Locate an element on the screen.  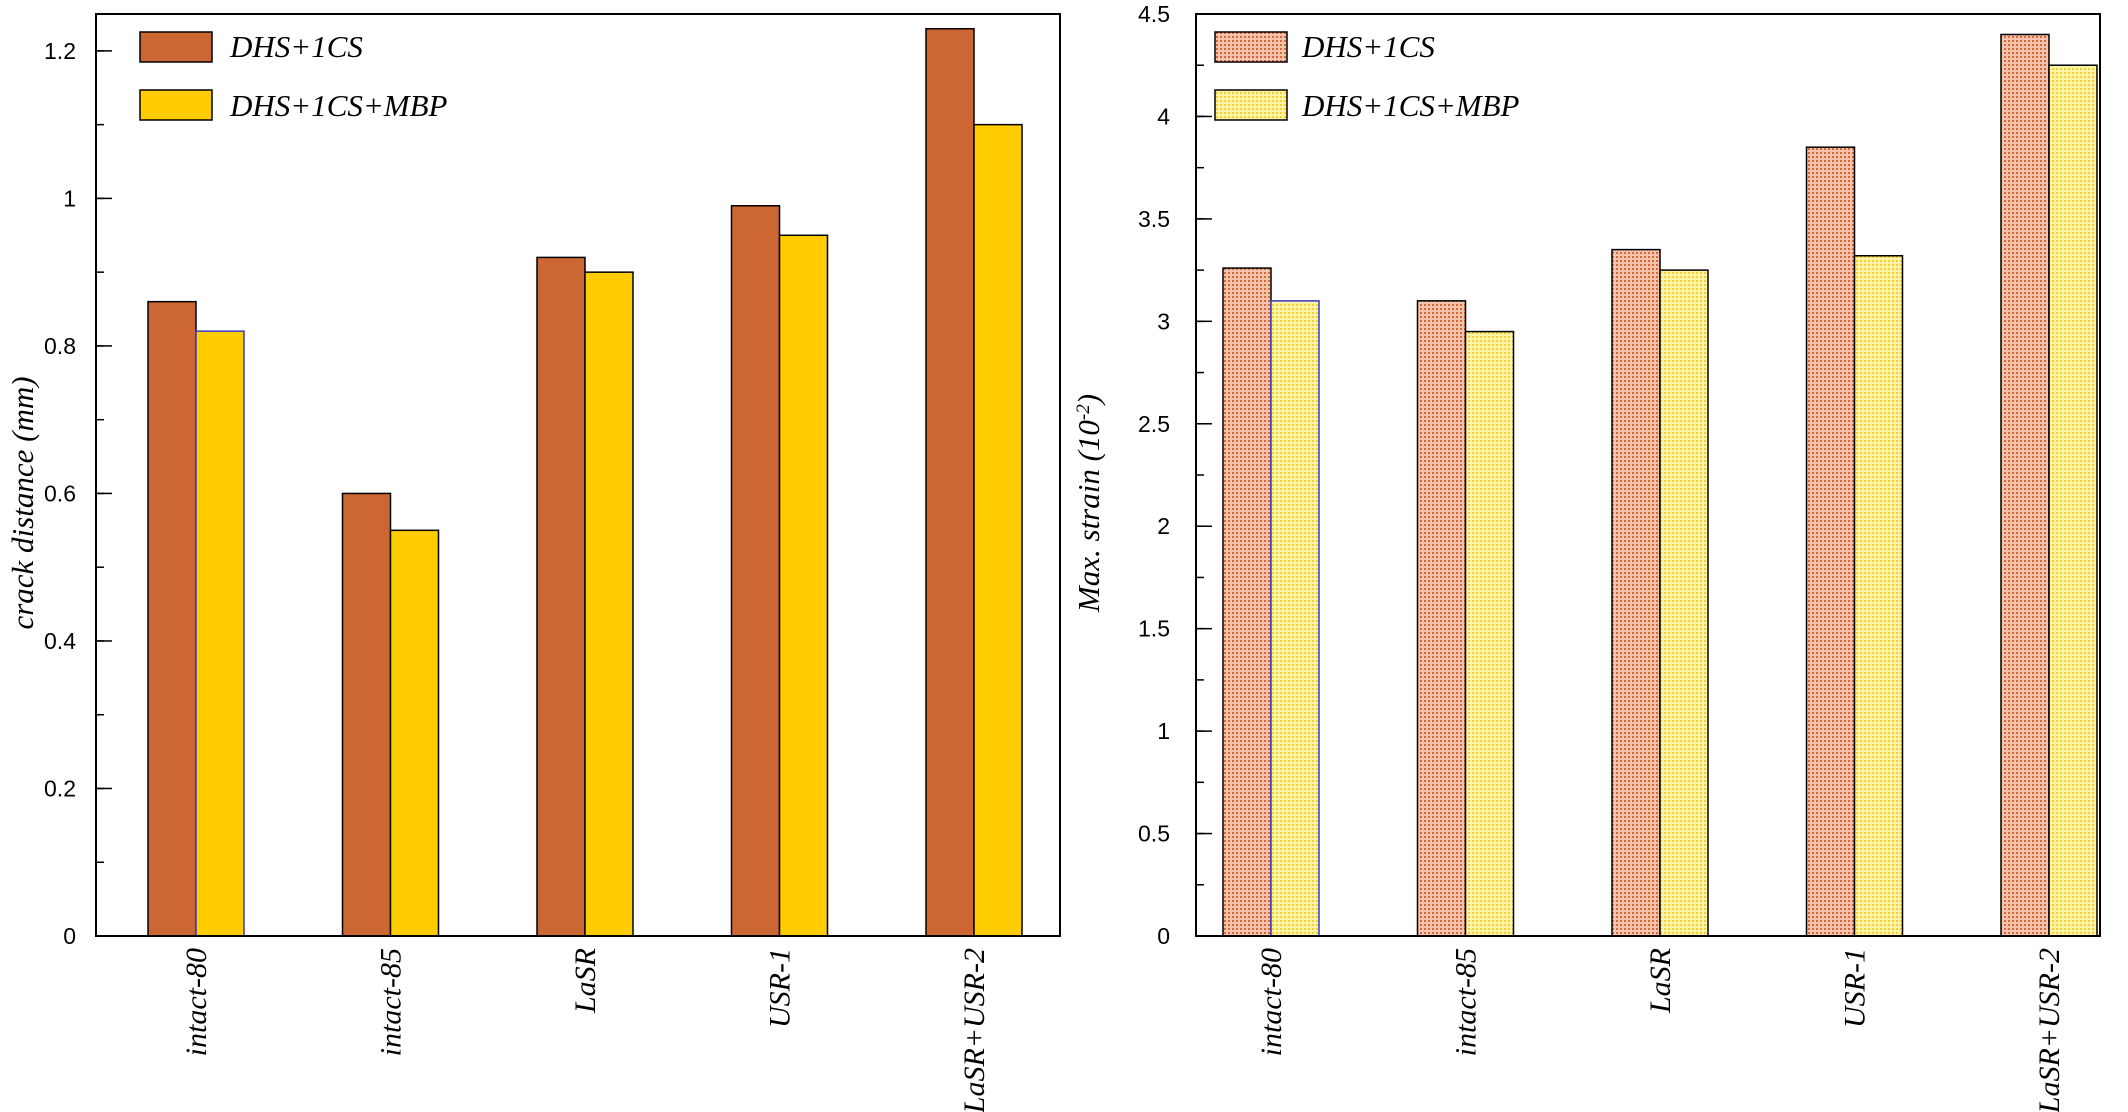
right-y-axis-title-exponent: -2 is located at coordinates (1083, 412).